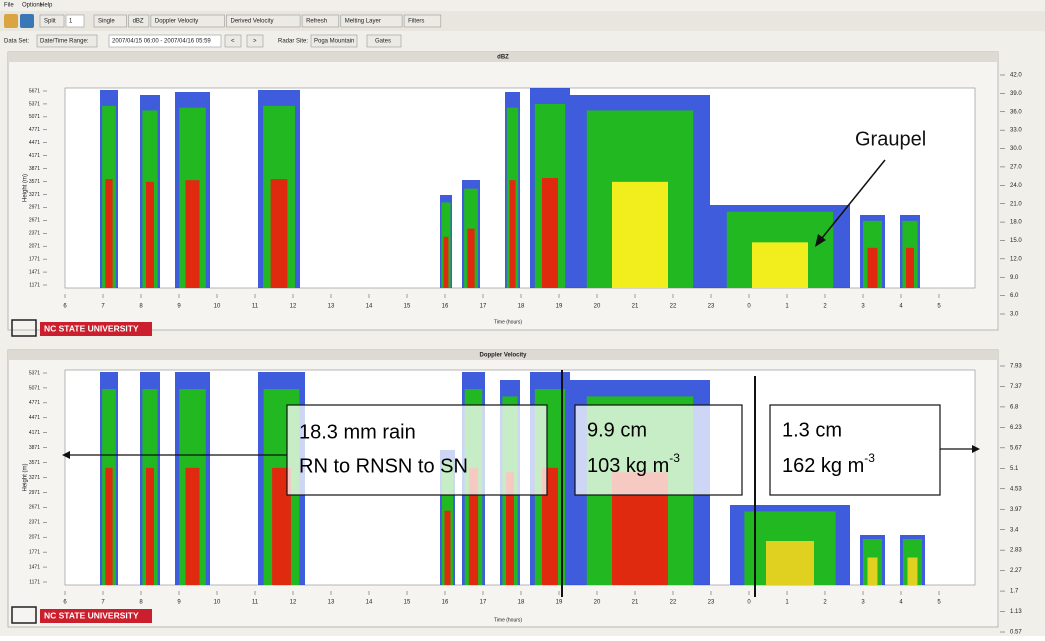 This screenshot has width=1045, height=641. Describe the element at coordinates (66, 455) in the screenshot. I see `arrow-head` at that location.